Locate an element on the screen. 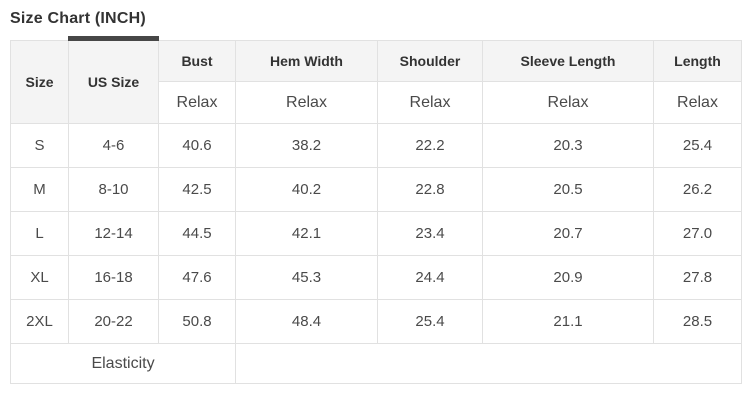 Image resolution: width=752 pixels, height=400 pixels. fit-row: Relax Relax Relax Relax Relax is located at coordinates (376, 102).